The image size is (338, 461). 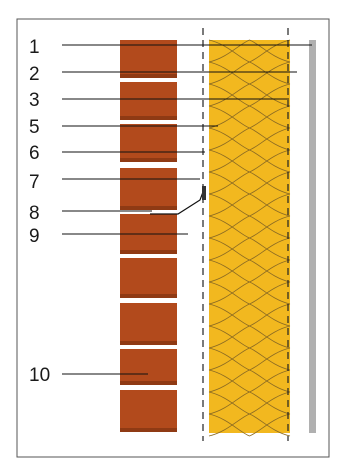 What do you see at coordinates (177, 203) in the screenshot?
I see `wall-tie` at bounding box center [177, 203].